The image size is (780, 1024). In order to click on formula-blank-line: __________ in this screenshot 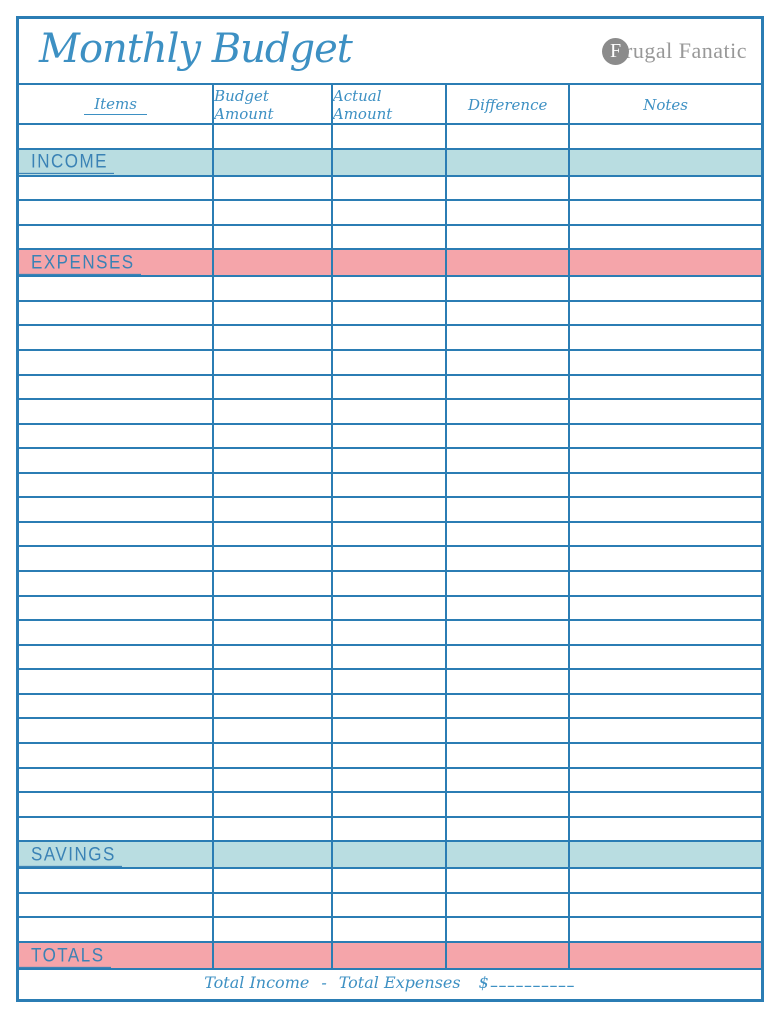, I will do `click(533, 981)`.